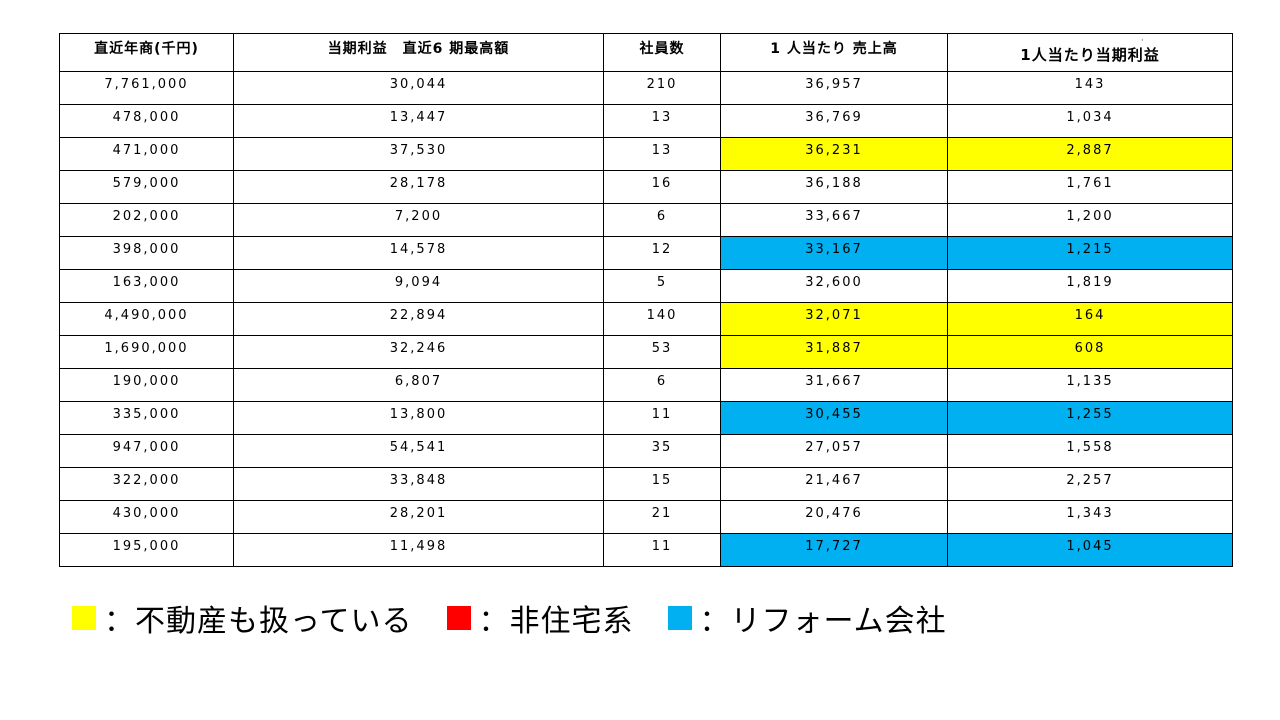  I want to click on header-profit-per-person: 1人当たり当期利益, so click(1090, 52).